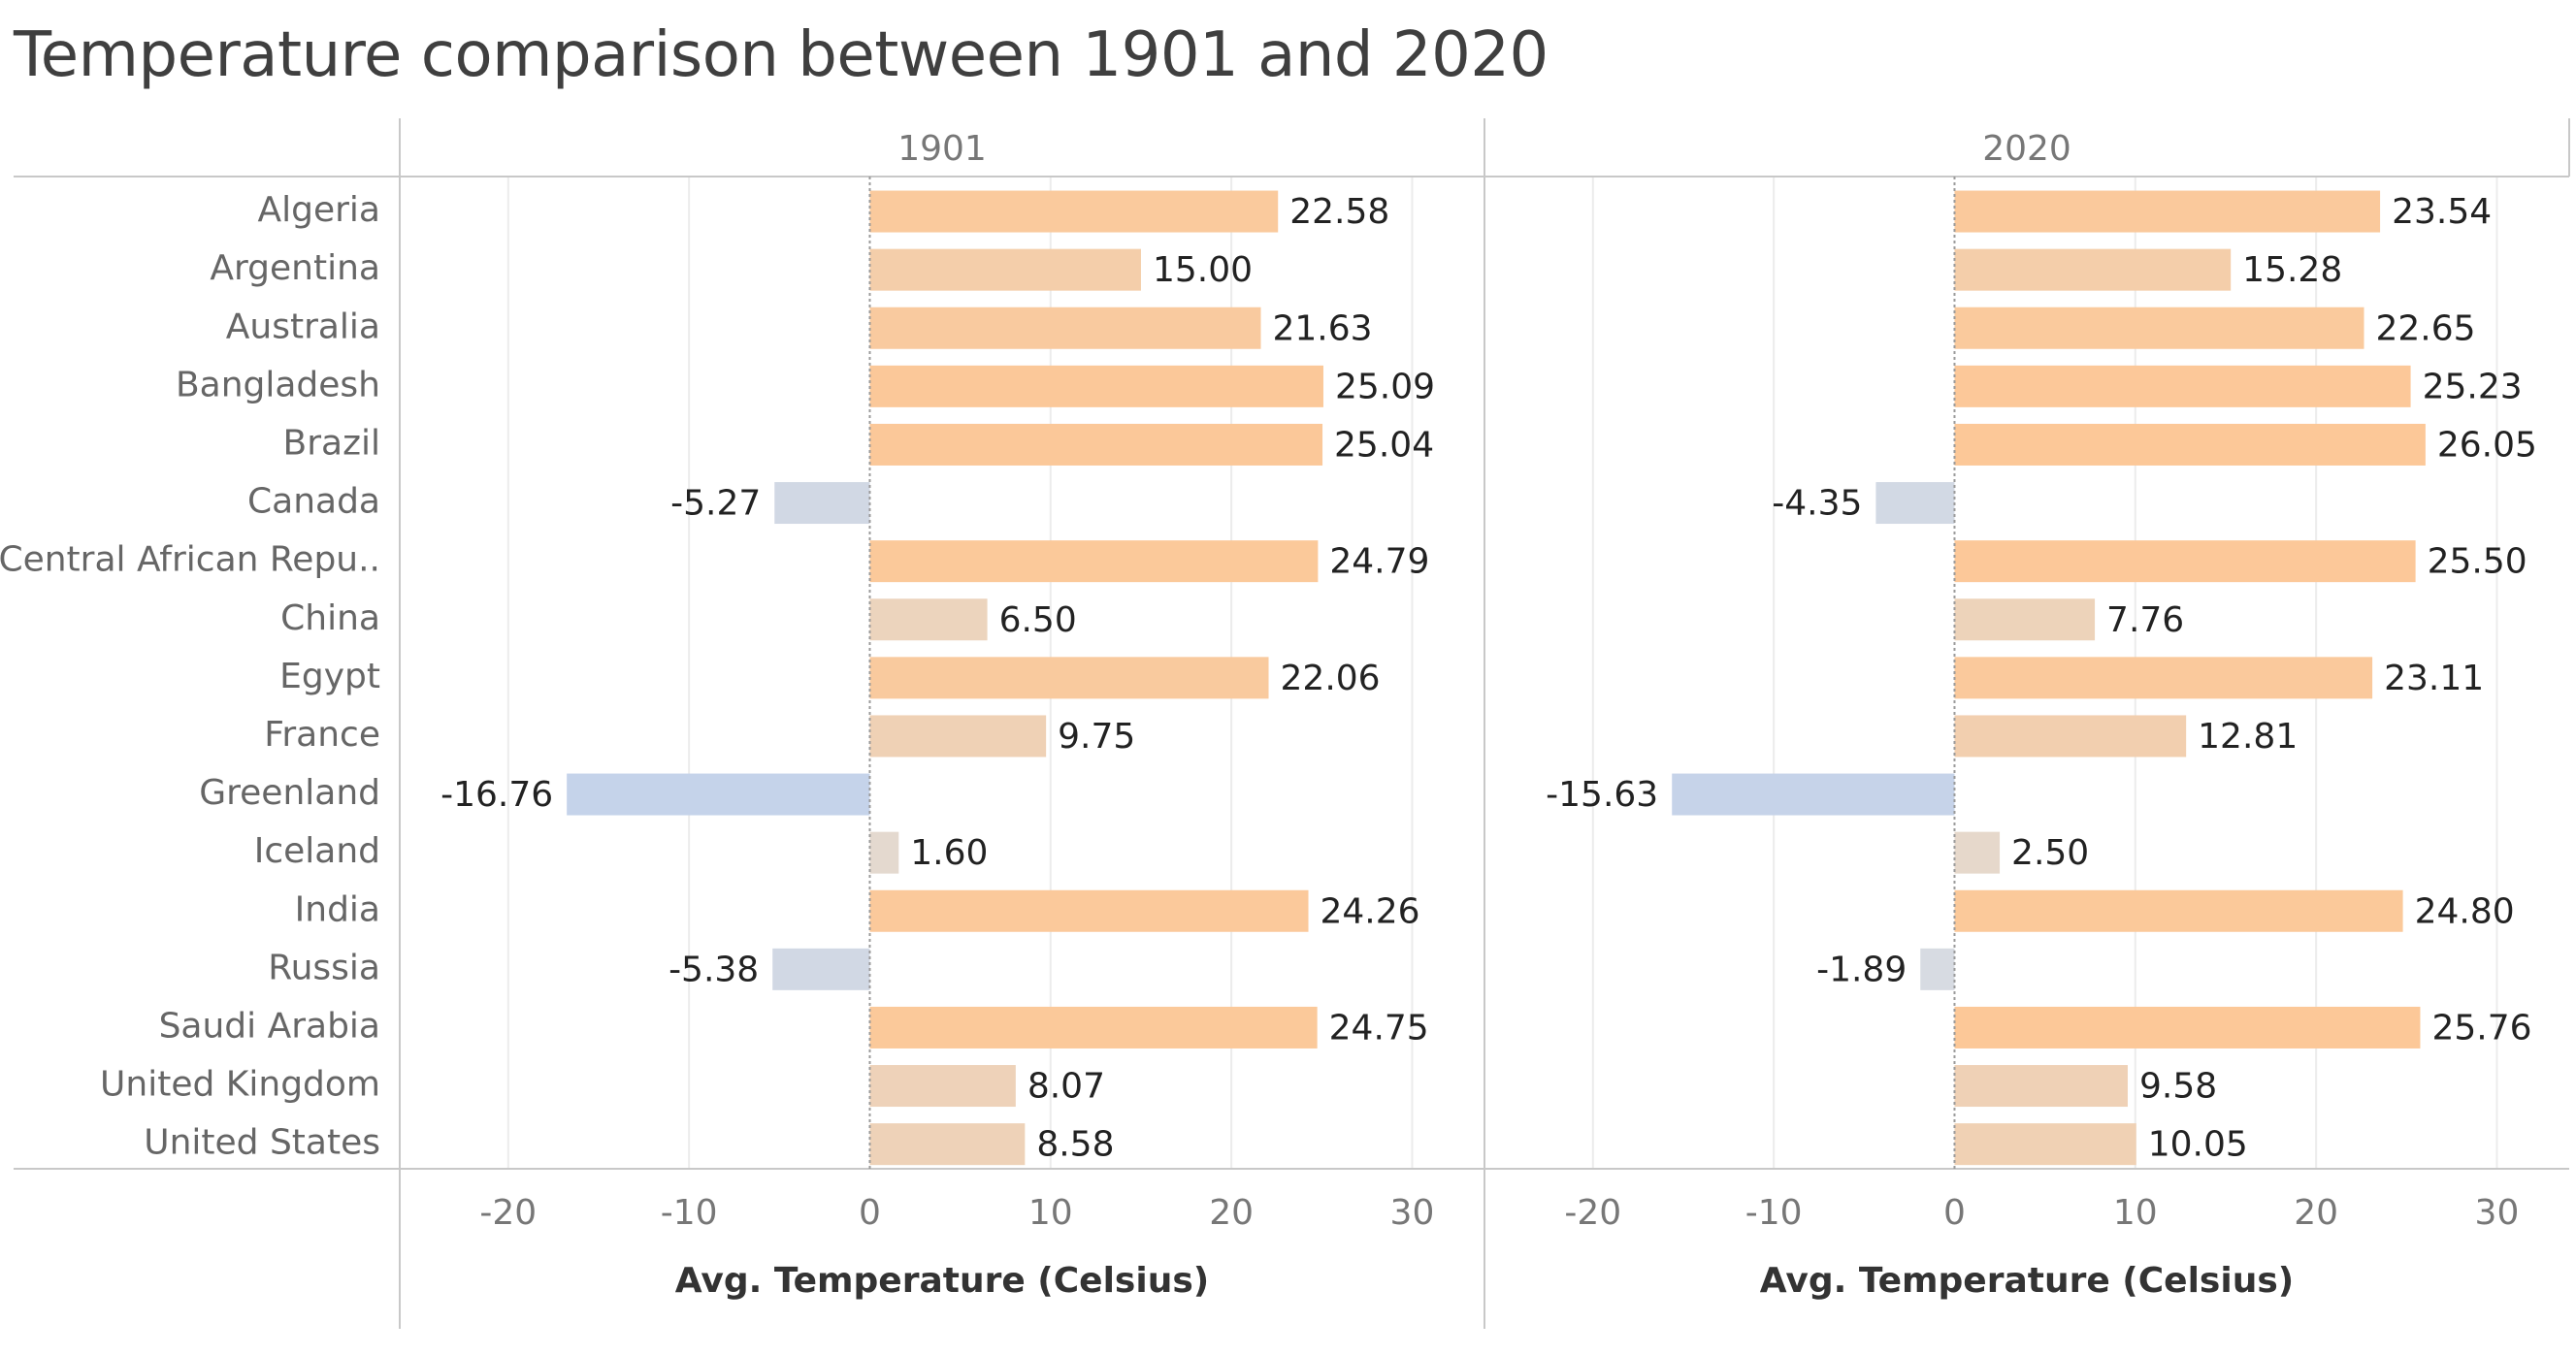 This screenshot has width=2576, height=1355. I want to click on value-label-2020-united-states: 10.05, so click(2198, 1145).